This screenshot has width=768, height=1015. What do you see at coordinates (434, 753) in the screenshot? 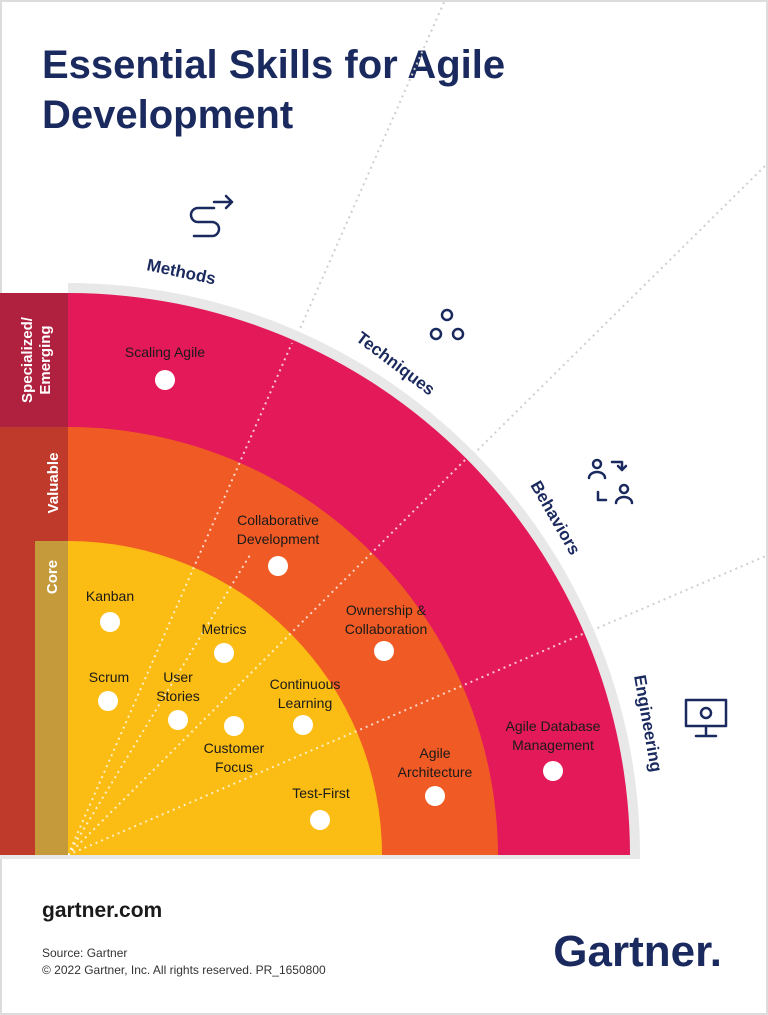
I see `skill-label: Agile` at bounding box center [434, 753].